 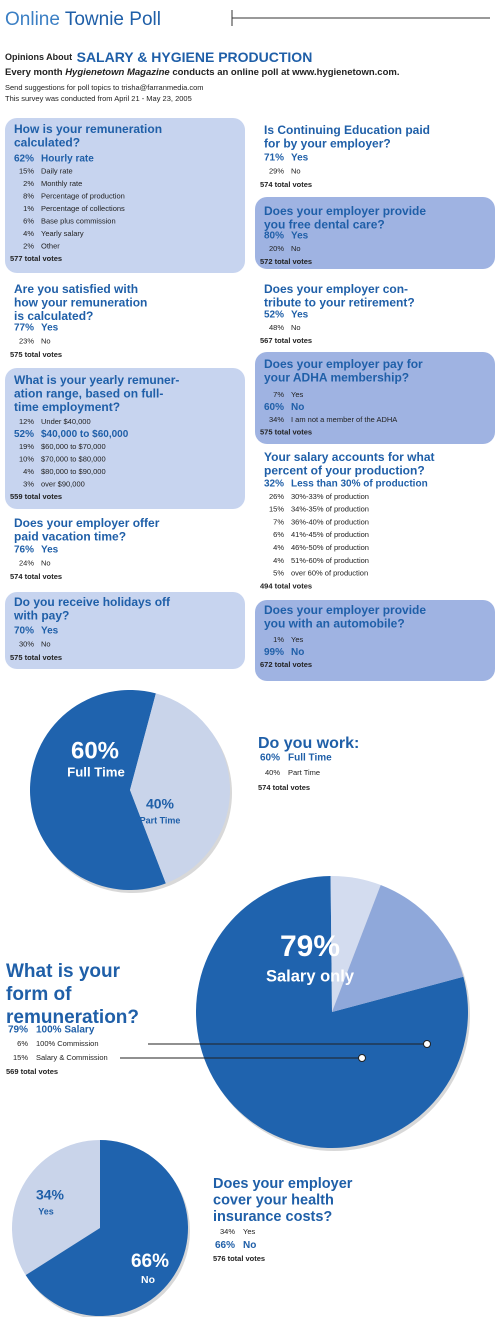 I want to click on option-percent: 62%, so click(x=24, y=159).